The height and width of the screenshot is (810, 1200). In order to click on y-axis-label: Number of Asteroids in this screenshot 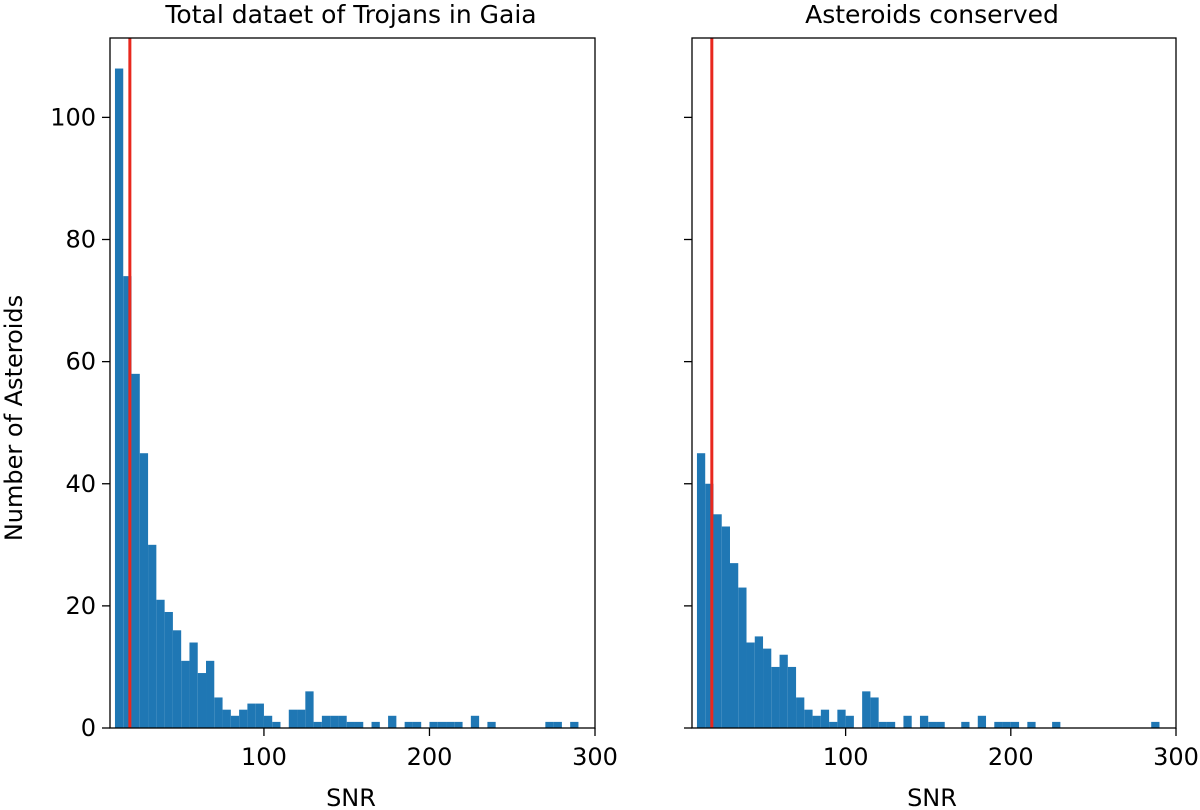, I will do `click(14, 418)`.